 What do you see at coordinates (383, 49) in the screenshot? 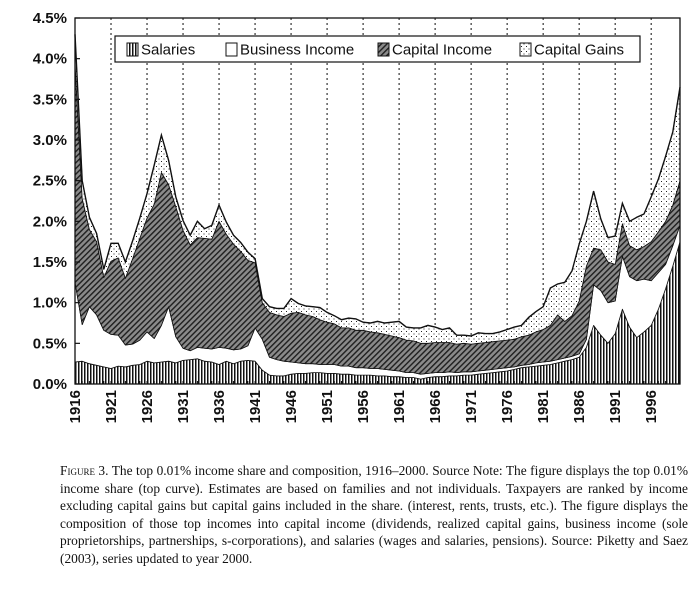
I see `legend-swatch-capital-income` at bounding box center [383, 49].